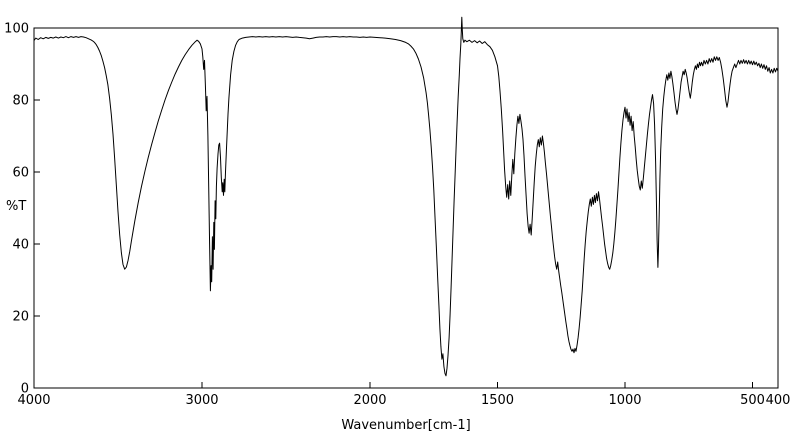  What do you see at coordinates (20, 101) in the screenshot?
I see `y-tick-label: 80` at bounding box center [20, 101].